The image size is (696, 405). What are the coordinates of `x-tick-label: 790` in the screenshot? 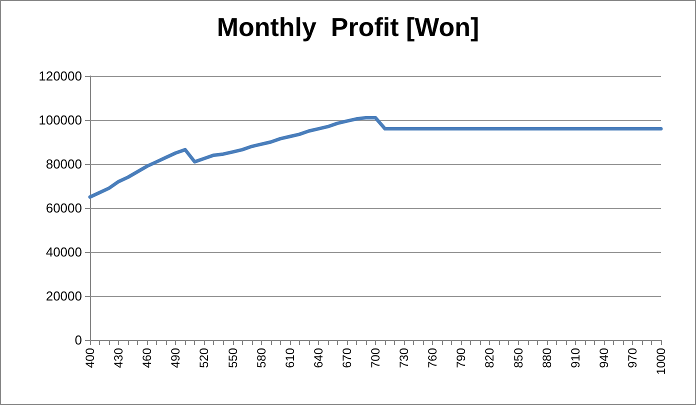 It's located at (461, 358).